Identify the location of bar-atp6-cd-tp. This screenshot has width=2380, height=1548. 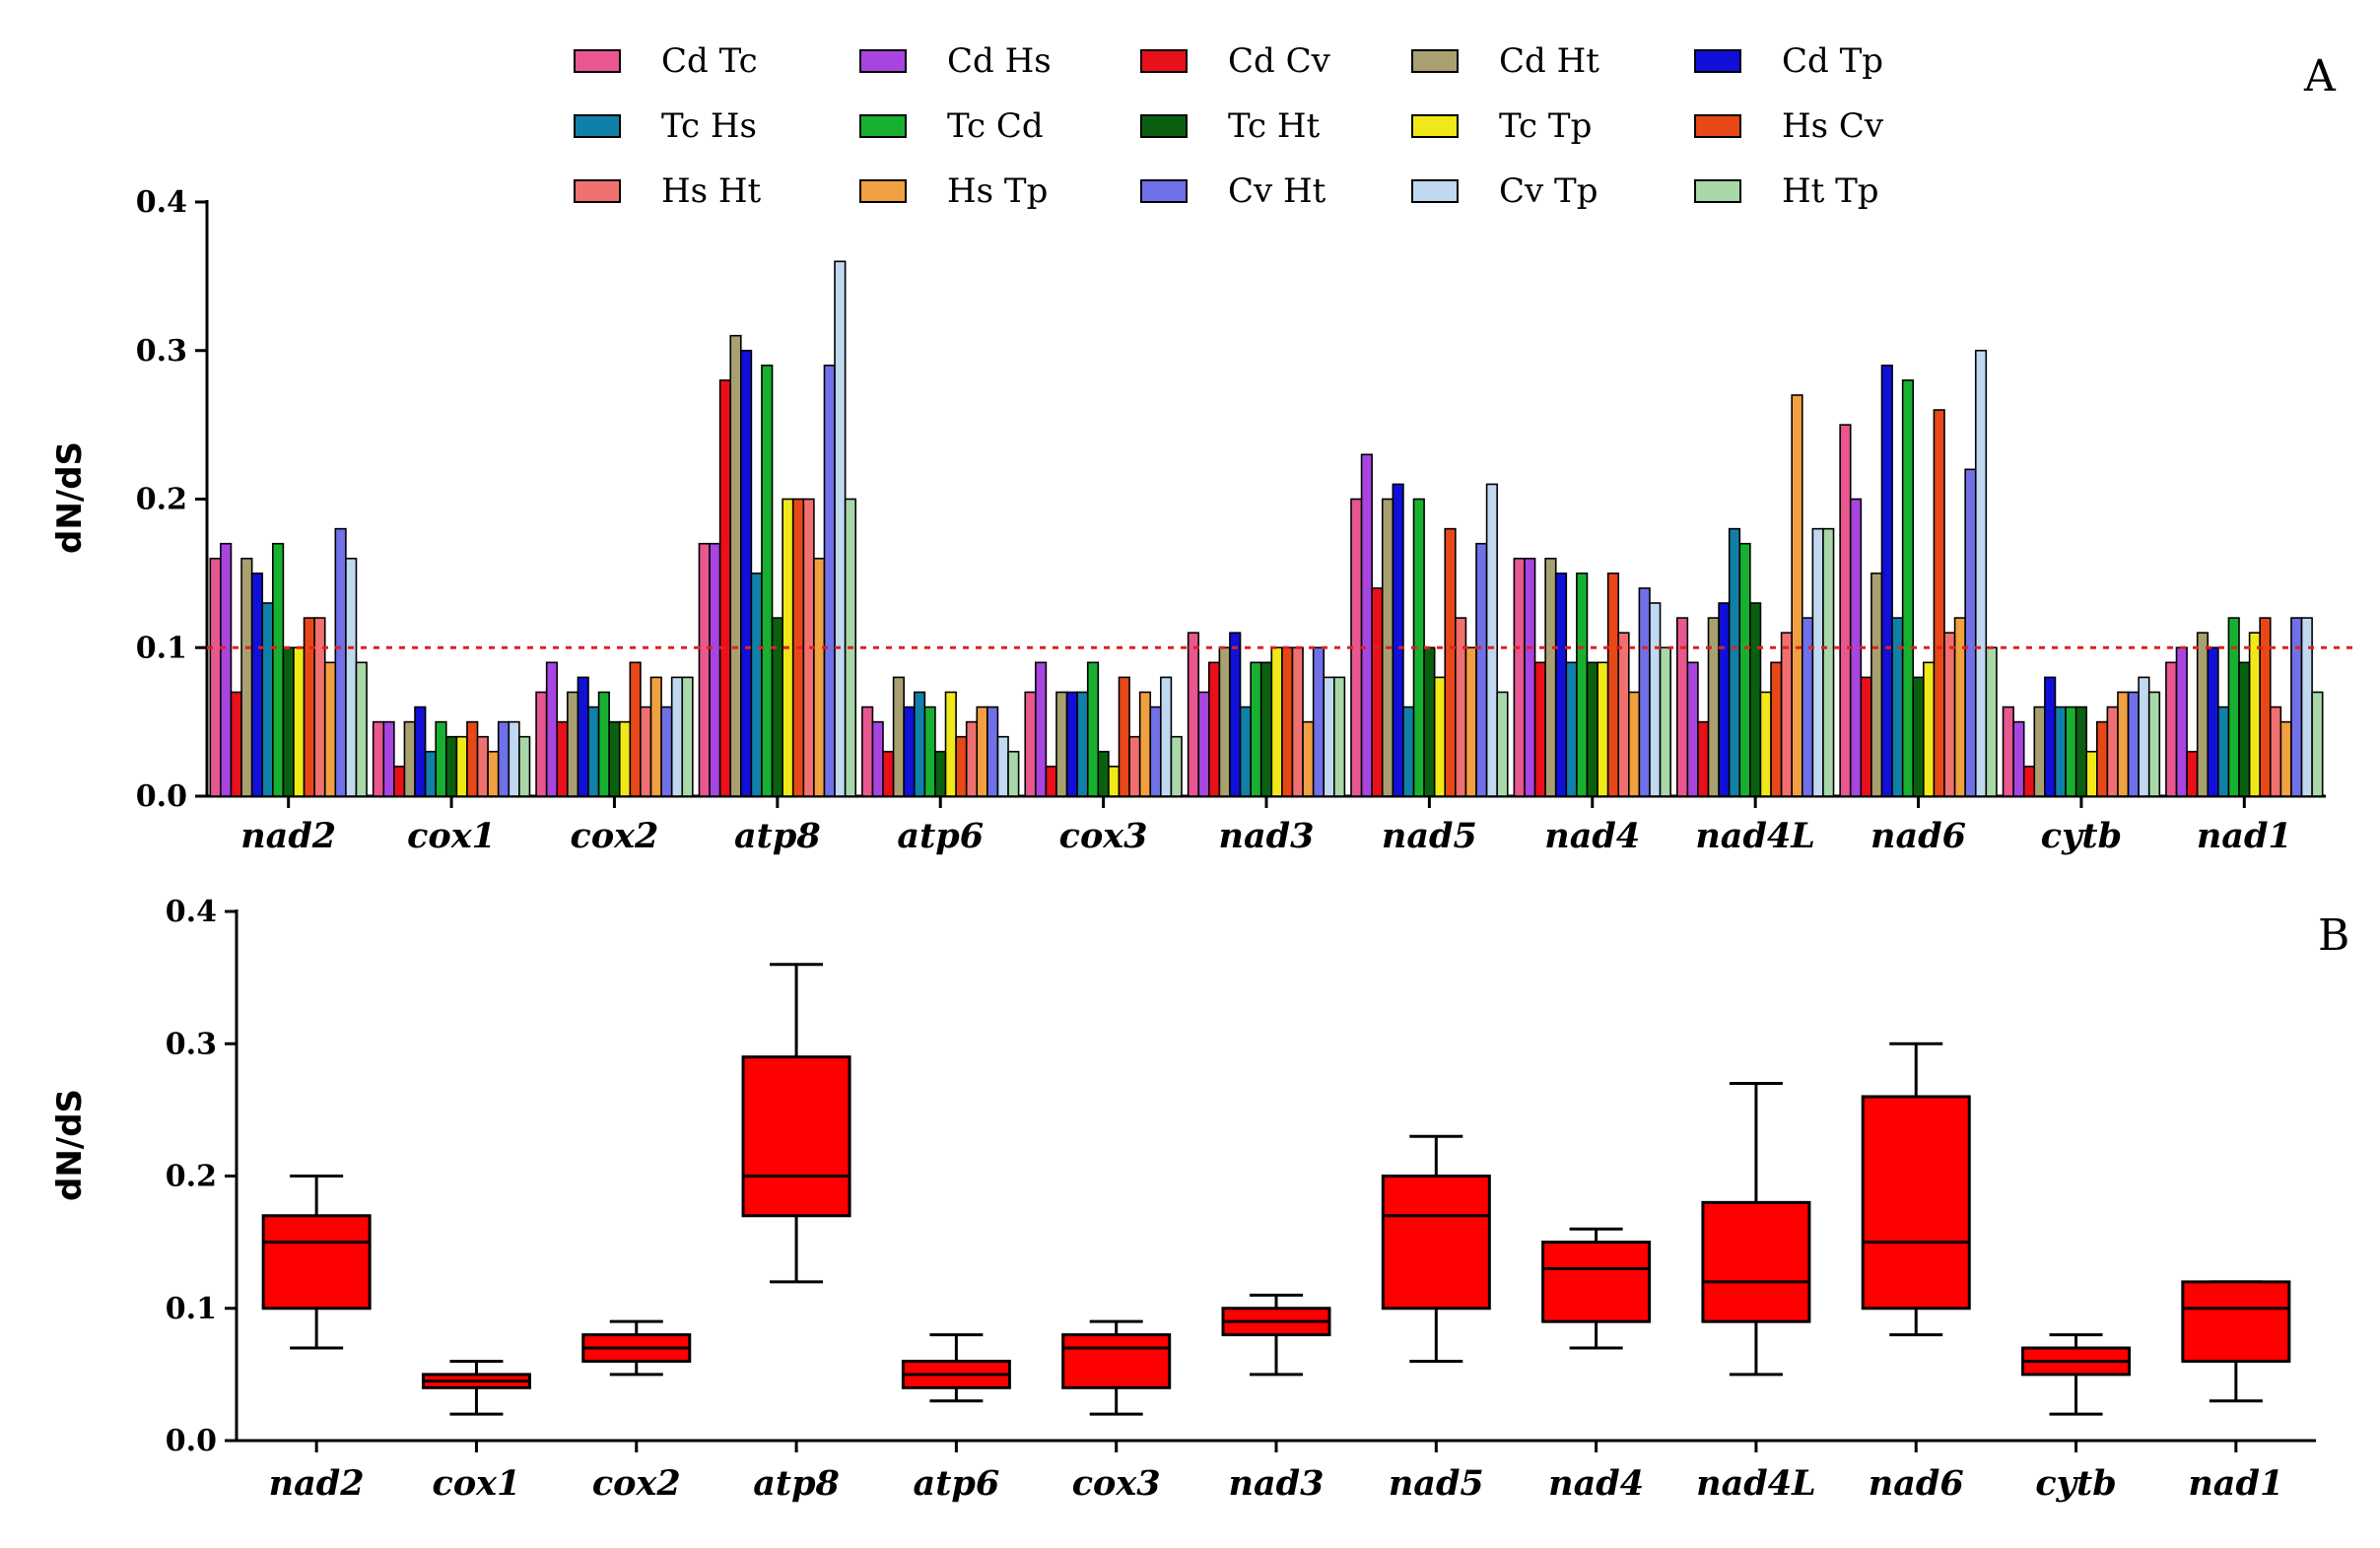
(909, 751).